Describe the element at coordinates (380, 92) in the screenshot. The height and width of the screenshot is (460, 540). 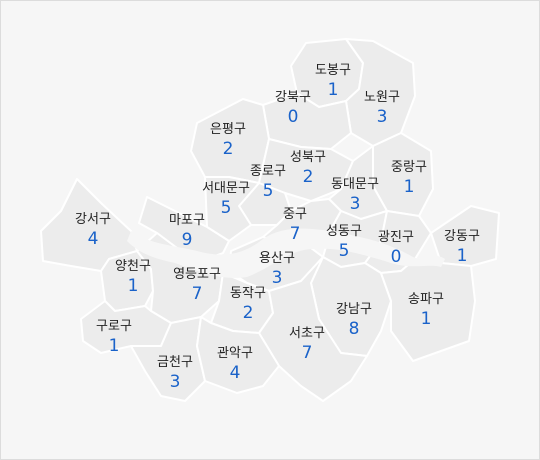
I see `district-area-nowon` at that location.